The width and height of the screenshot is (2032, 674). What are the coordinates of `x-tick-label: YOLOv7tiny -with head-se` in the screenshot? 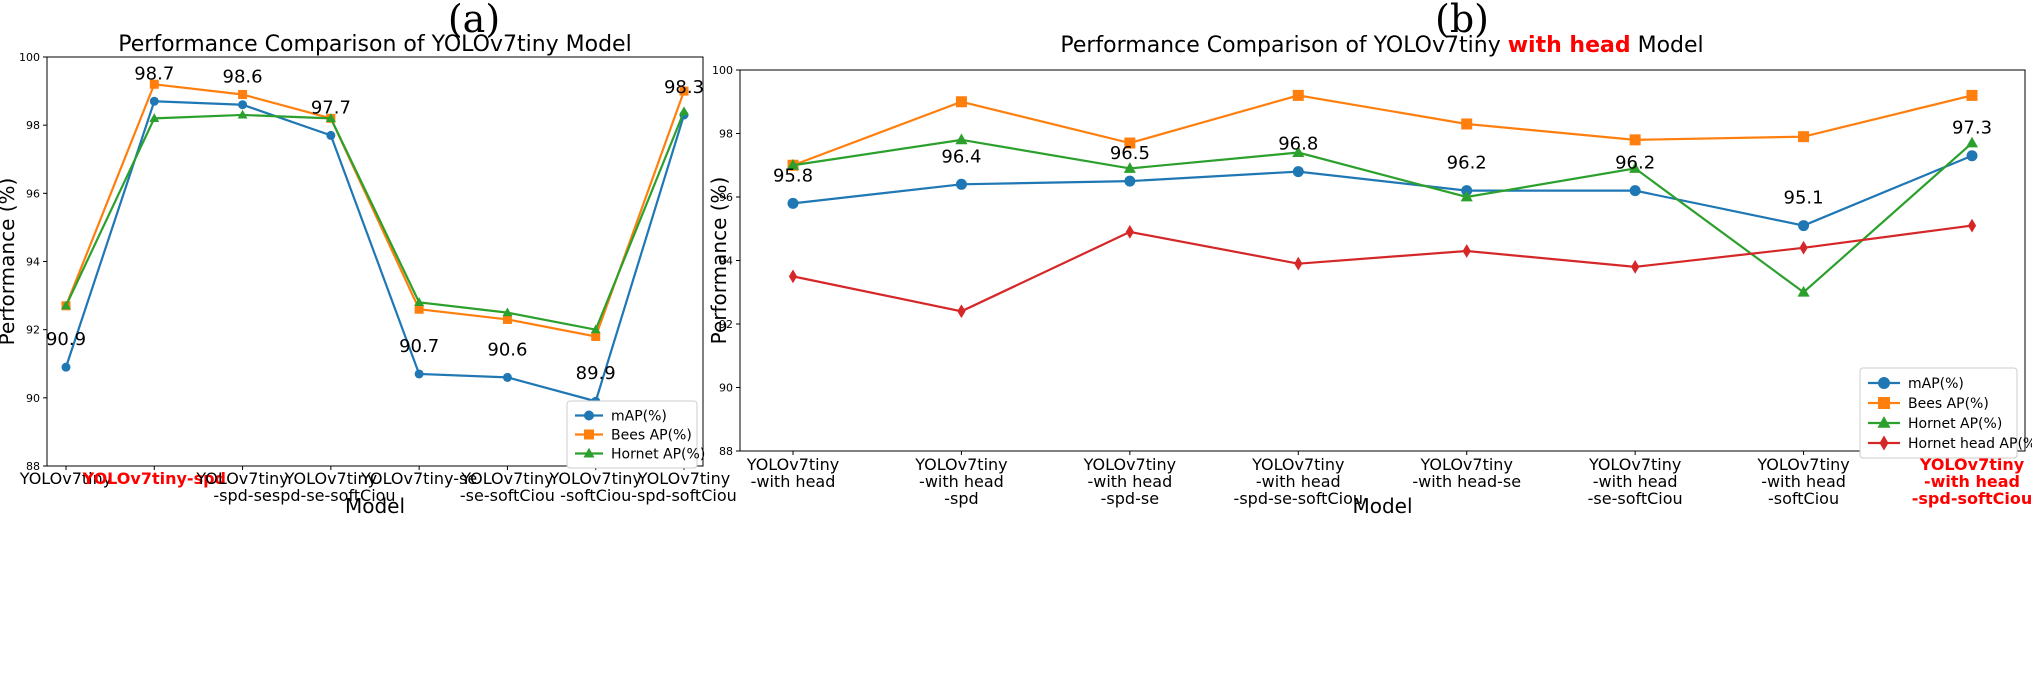 It's located at (1466, 473).